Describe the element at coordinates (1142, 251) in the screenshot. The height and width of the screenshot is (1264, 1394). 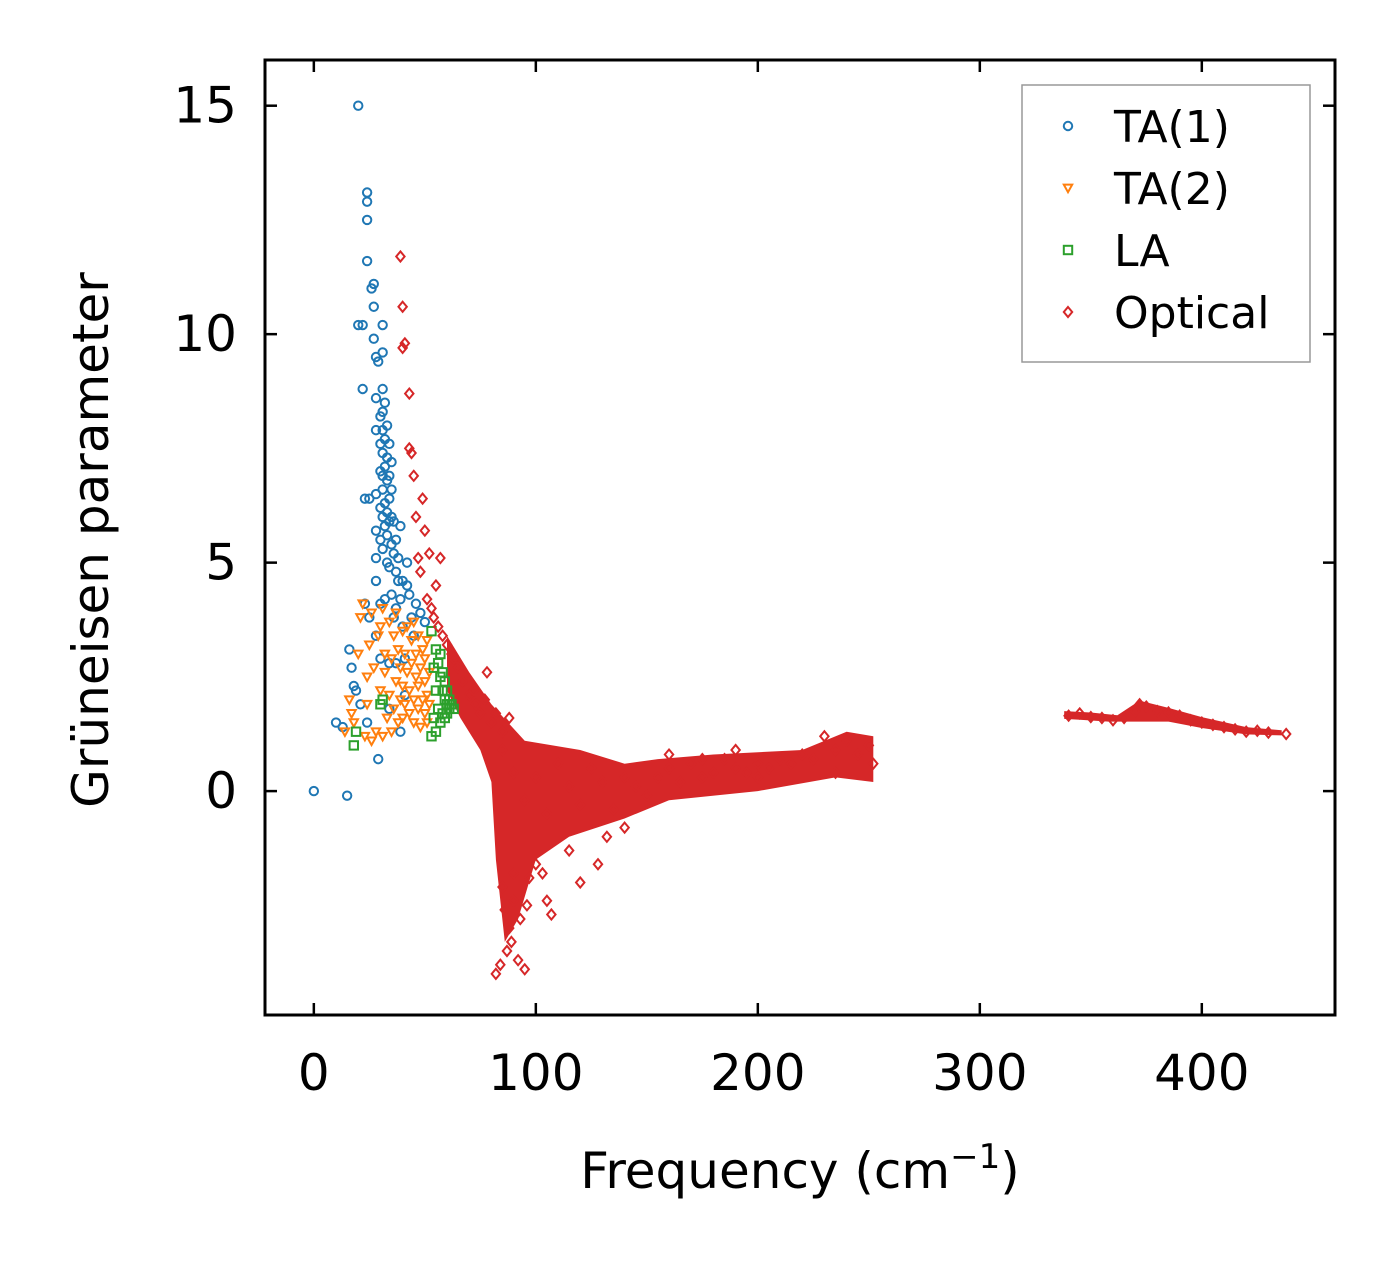
I see `legend-label-la: LA` at that location.